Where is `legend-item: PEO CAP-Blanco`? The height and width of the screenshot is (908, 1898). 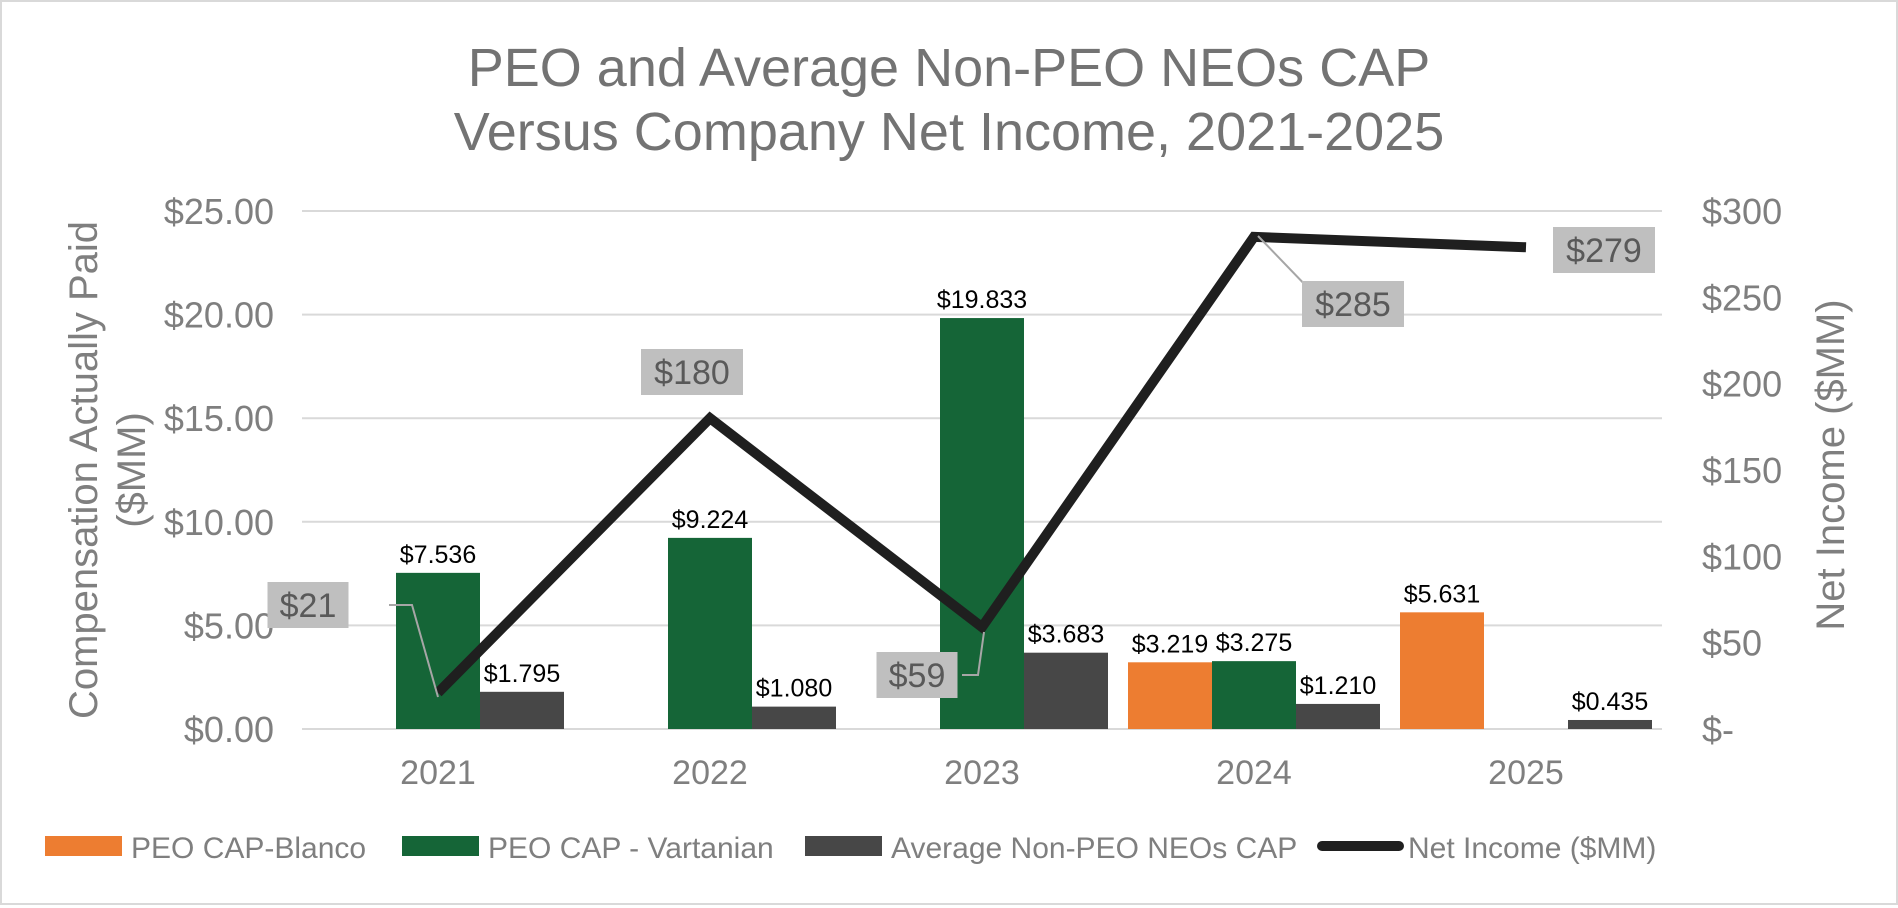 legend-item: PEO CAP-Blanco is located at coordinates (205, 848).